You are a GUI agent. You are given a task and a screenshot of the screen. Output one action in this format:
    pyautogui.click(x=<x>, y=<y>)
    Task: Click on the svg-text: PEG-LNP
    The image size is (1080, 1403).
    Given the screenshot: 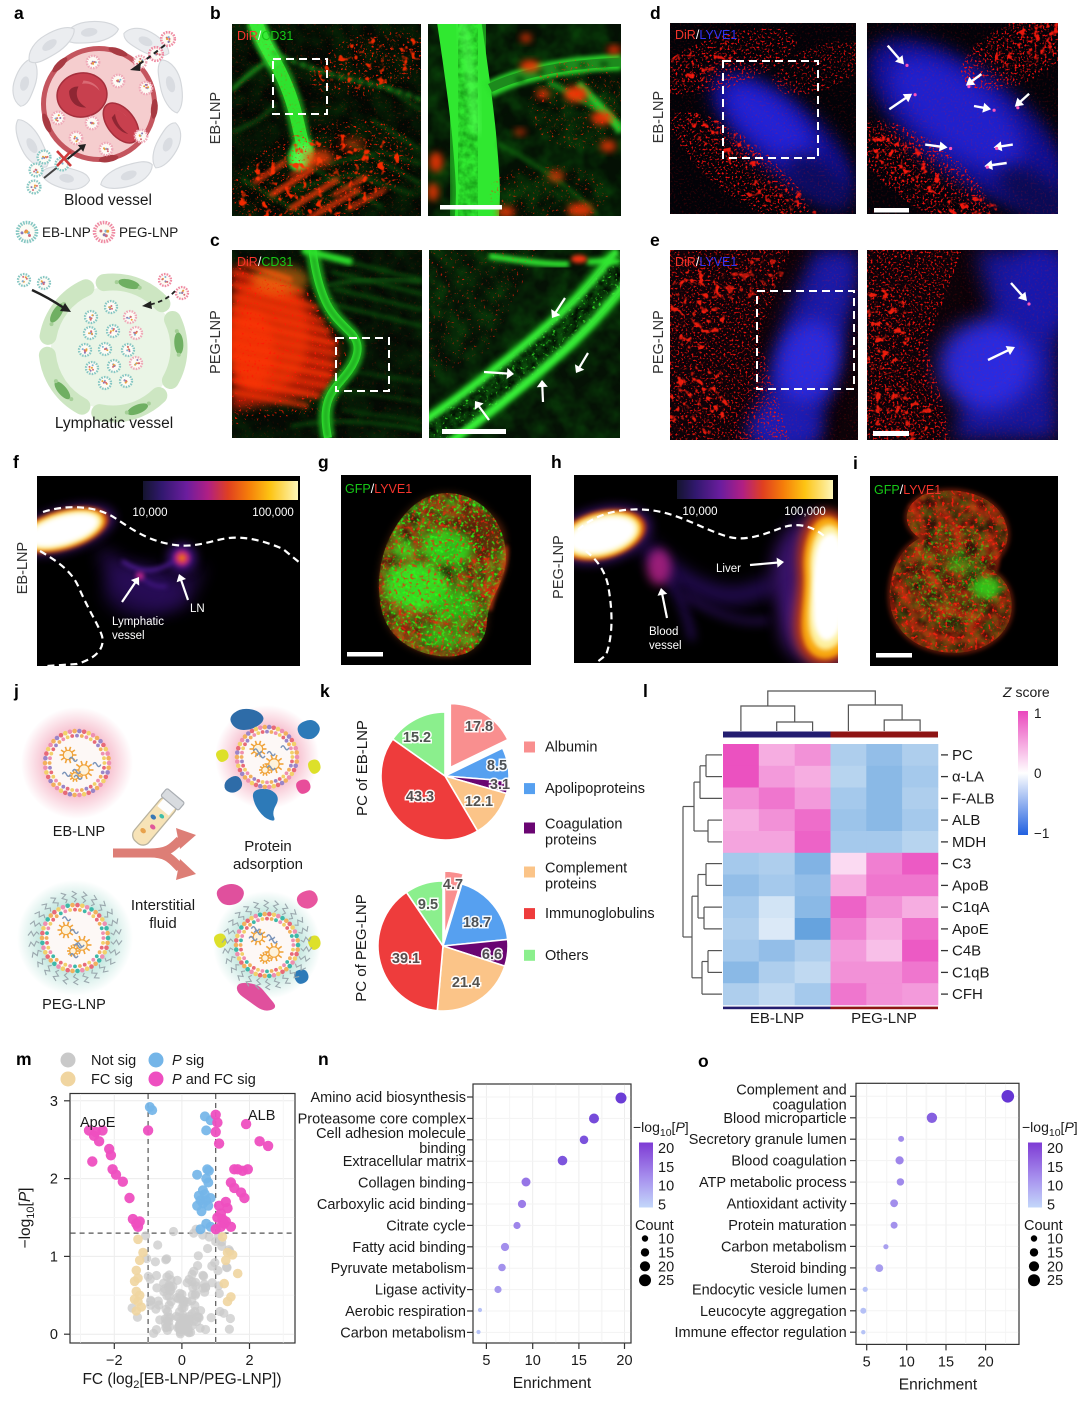 What is the action you would take?
    pyautogui.click(x=148, y=232)
    